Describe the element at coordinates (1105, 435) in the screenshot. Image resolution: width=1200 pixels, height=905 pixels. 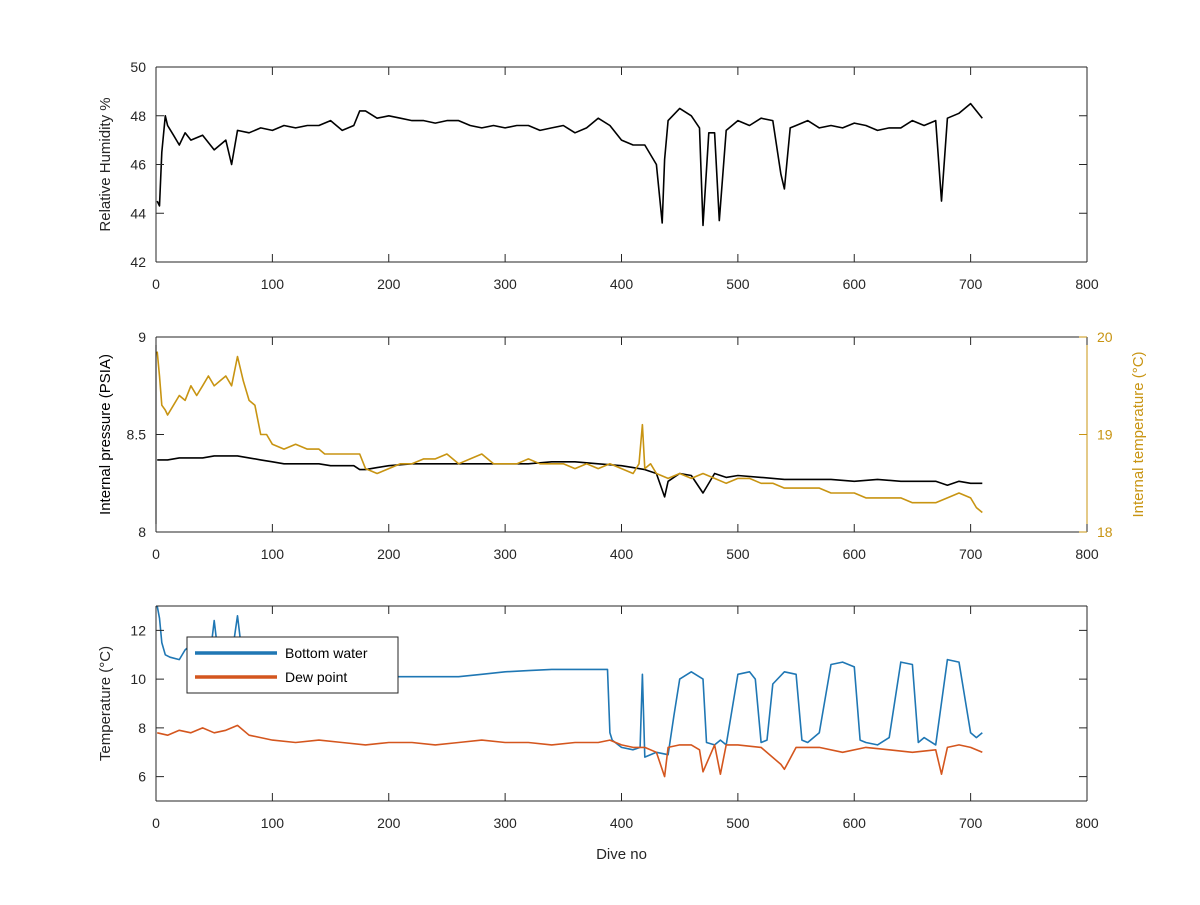
I see `y-right-tick-label: 19` at that location.